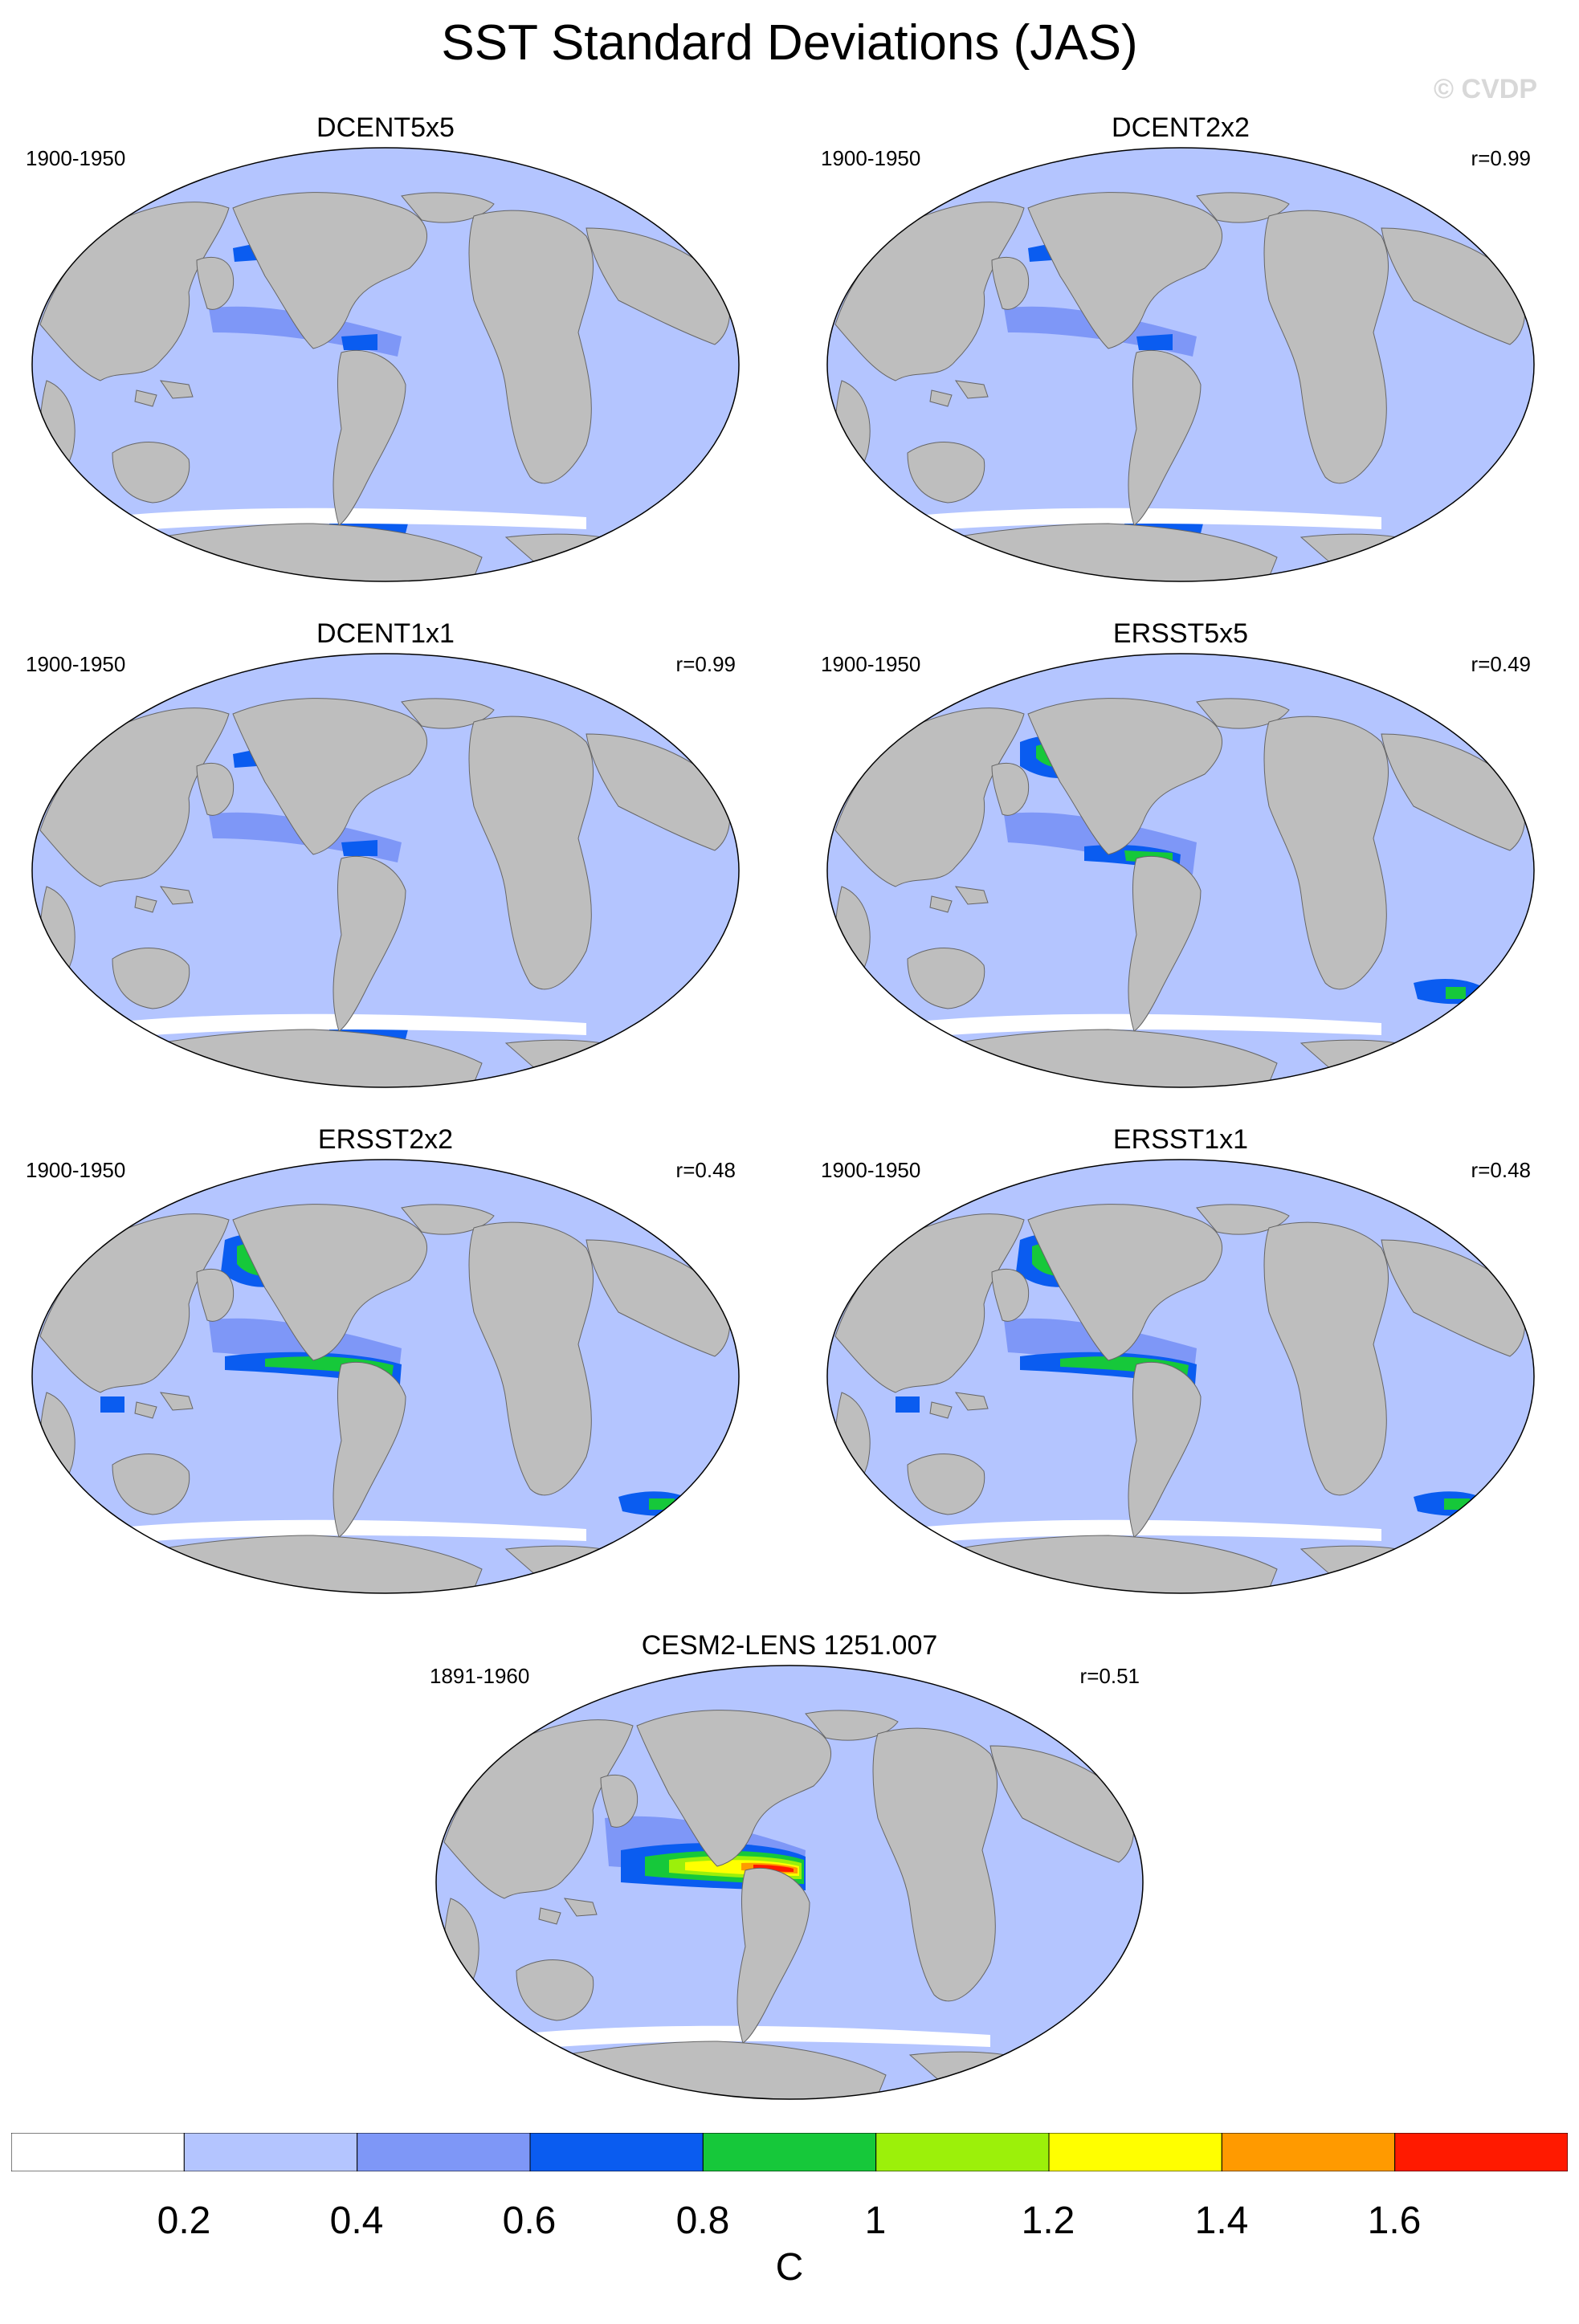  I want to click on map-panel-3: DCENT1x1 1900-1950 r=0.99, so click(385, 859).